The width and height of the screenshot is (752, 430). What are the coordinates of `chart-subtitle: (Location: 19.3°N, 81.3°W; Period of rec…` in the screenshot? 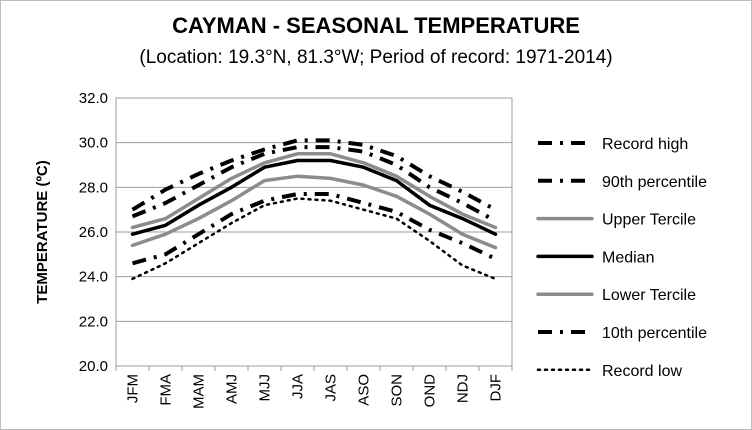 It's located at (375, 57).